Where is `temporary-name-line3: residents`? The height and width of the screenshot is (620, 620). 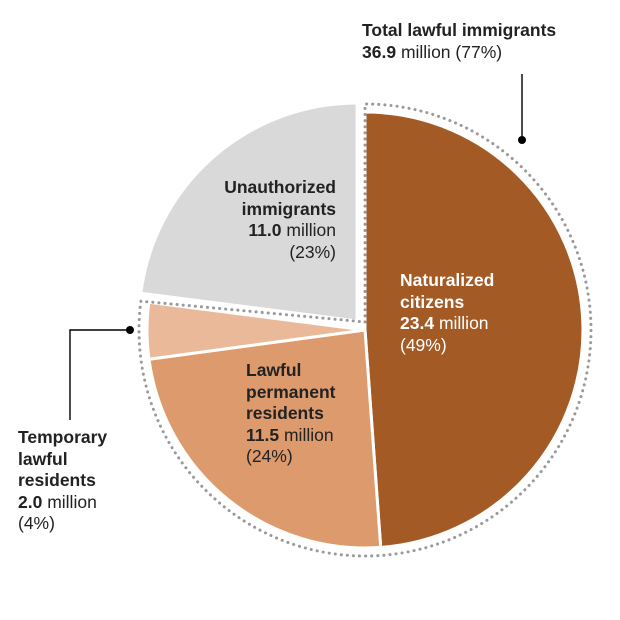
temporary-name-line3: residents is located at coordinates (57, 480).